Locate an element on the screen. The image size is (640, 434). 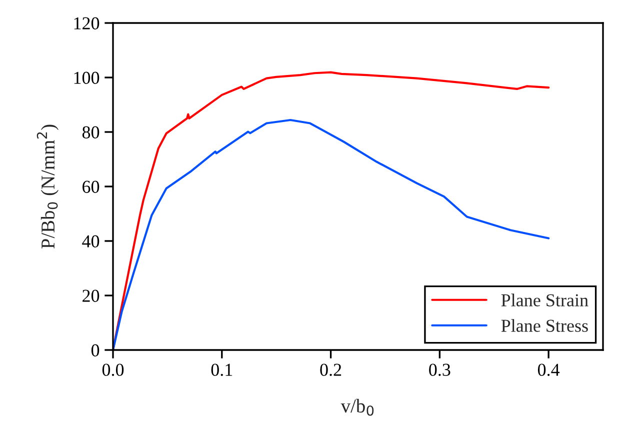
x-axis-title: v/b$_{0}$ is located at coordinates (357, 407).